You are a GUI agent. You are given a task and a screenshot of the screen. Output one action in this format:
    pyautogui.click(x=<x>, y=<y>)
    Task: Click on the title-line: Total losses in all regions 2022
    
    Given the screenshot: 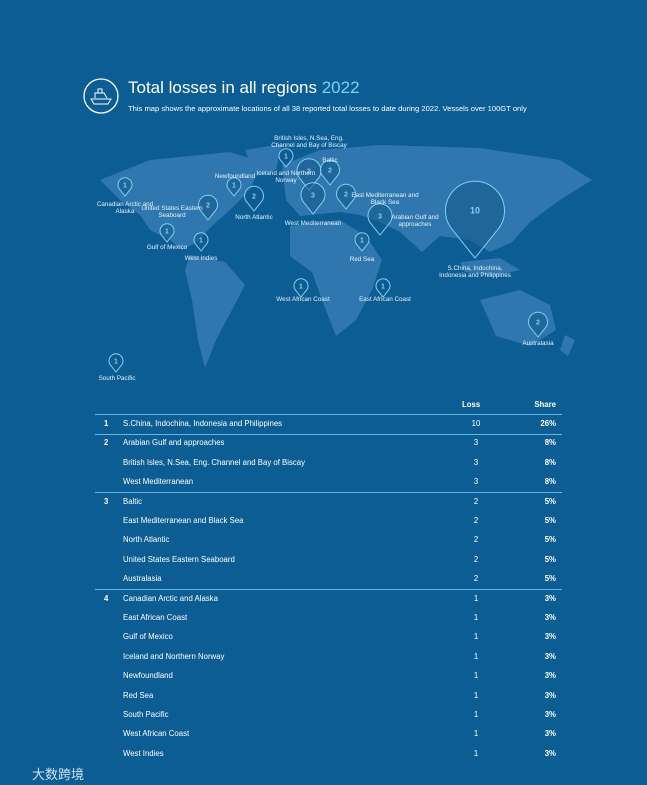 What is the action you would take?
    pyautogui.click(x=244, y=88)
    